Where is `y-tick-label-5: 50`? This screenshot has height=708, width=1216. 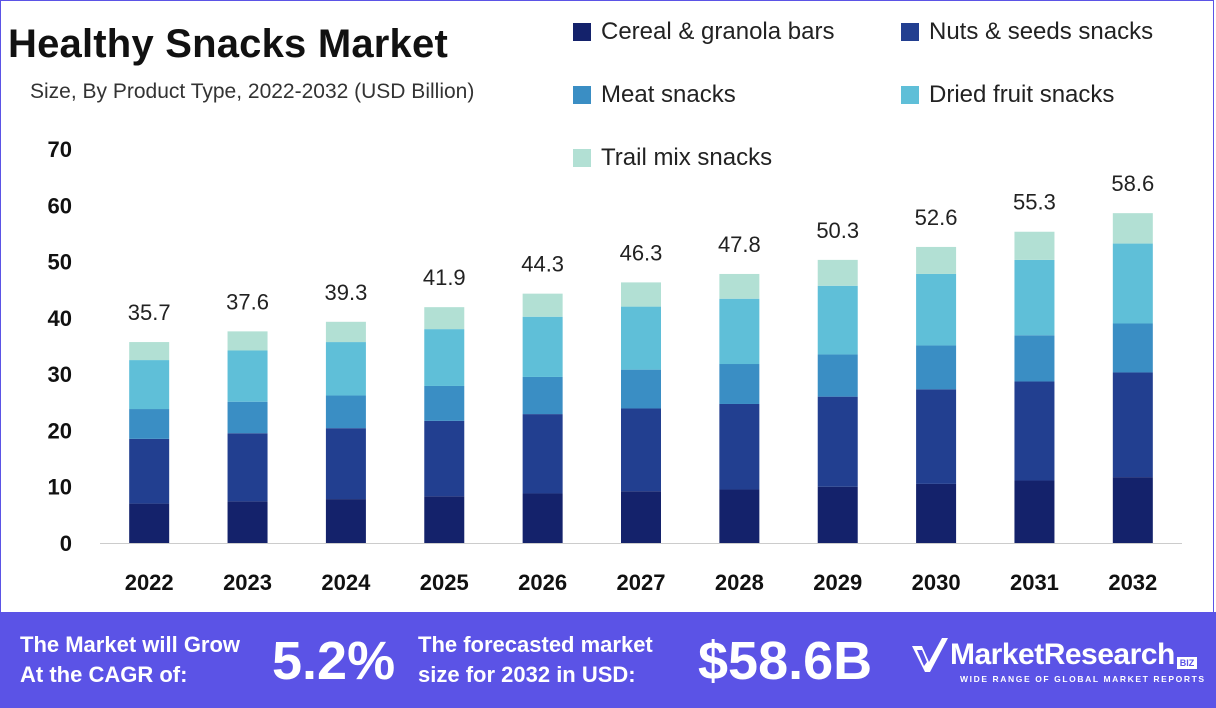
y-tick-label-5: 50 is located at coordinates (60, 262).